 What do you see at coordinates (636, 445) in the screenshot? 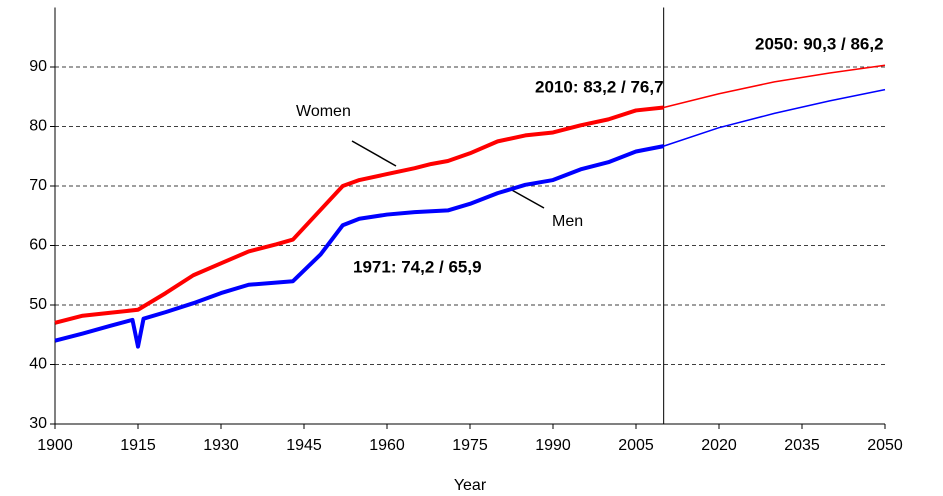
I see `x-tick-label: 2005` at bounding box center [636, 445].